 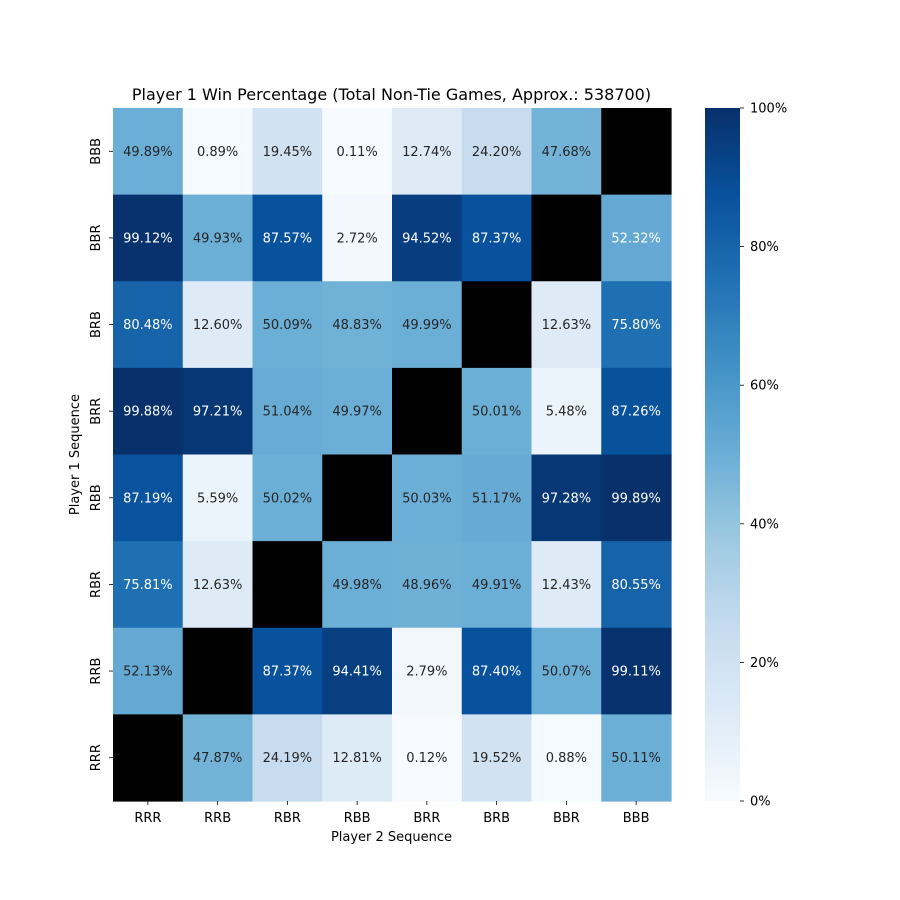 What do you see at coordinates (96, 497) in the screenshot?
I see `y-tick-label: RBB` at bounding box center [96, 497].